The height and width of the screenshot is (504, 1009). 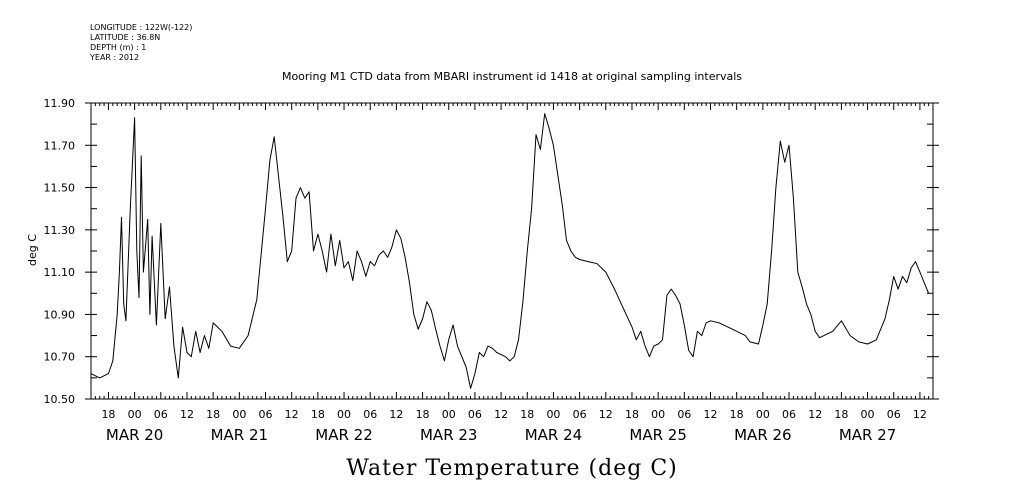 What do you see at coordinates (239, 435) in the screenshot?
I see `x-date-label: MAR 21` at bounding box center [239, 435].